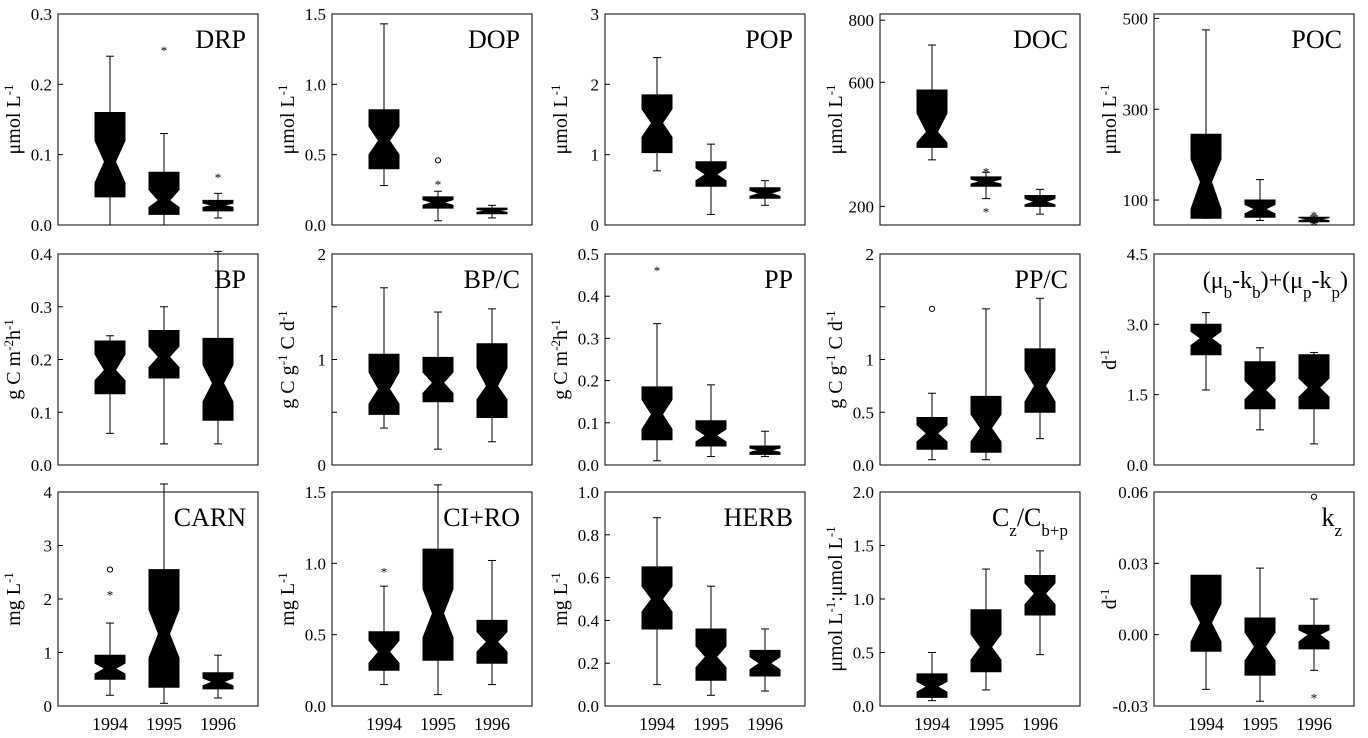  I want to click on panel-title: HERB, so click(758, 517).